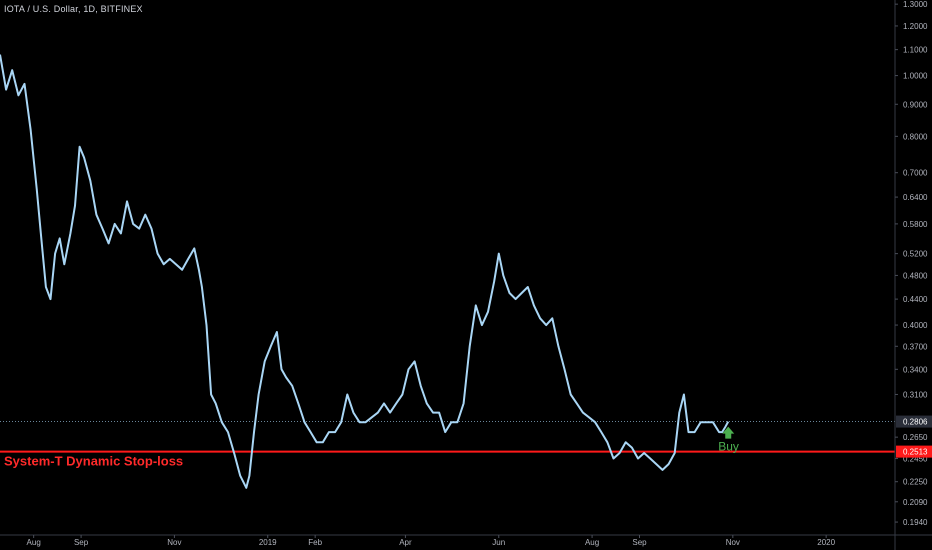  I want to click on x-tick-label: Jun, so click(498, 542).